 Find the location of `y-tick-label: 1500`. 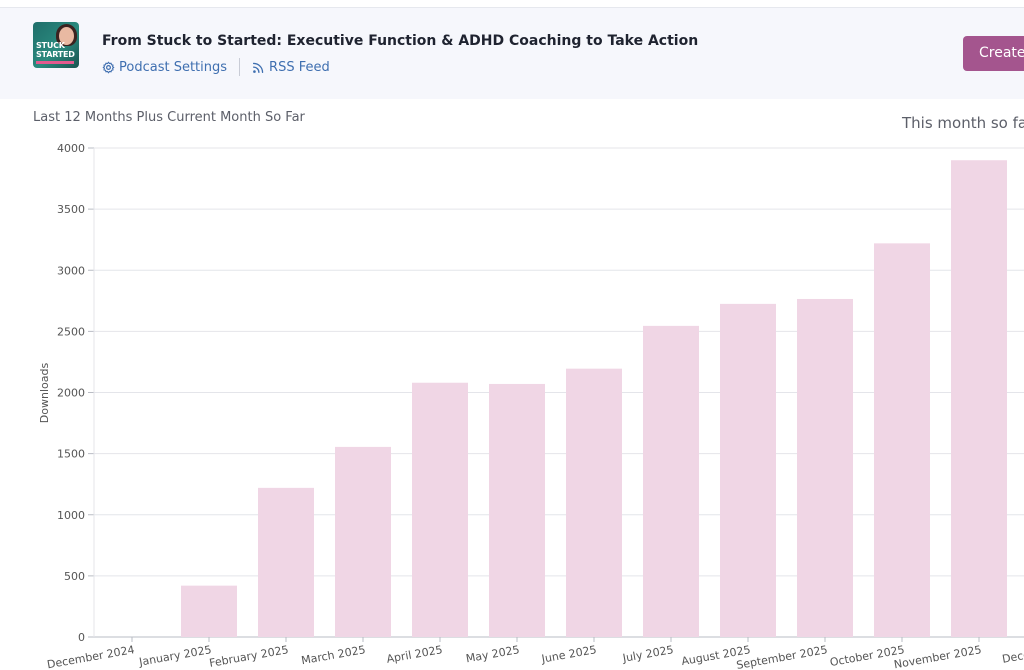

y-tick-label: 1500 is located at coordinates (71, 454).